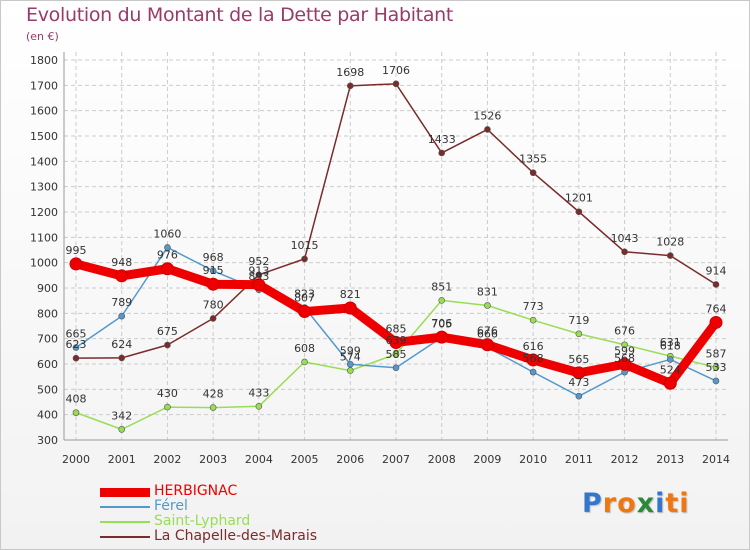 The image size is (750, 550). What do you see at coordinates (44, 187) in the screenshot?
I see `y-tick-label: 1300` at bounding box center [44, 187].